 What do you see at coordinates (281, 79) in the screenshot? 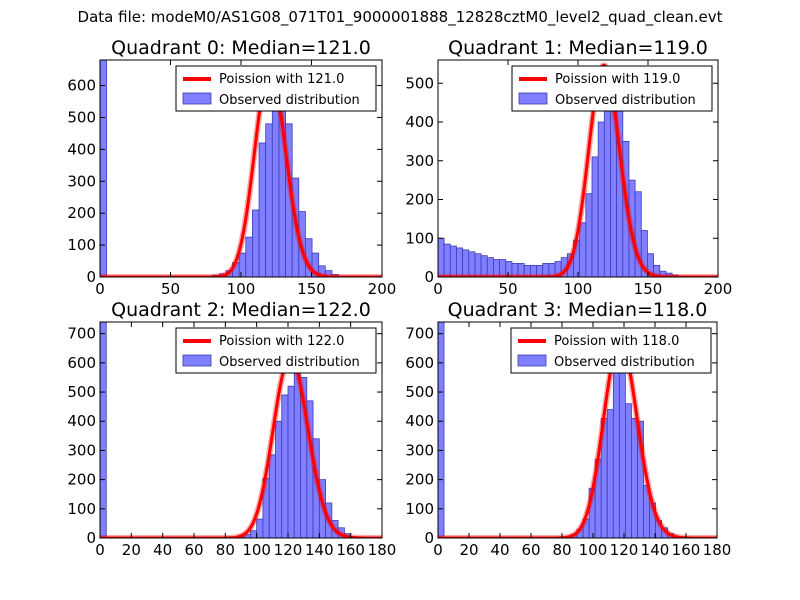
I see `legend-label-poisson: Poission with 121.0` at bounding box center [281, 79].